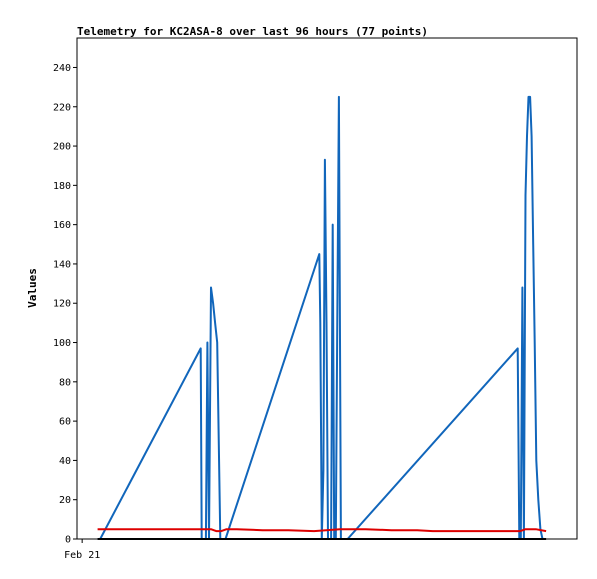 This screenshot has height=579, width=597. I want to click on y-tick-label: 220, so click(62, 107).